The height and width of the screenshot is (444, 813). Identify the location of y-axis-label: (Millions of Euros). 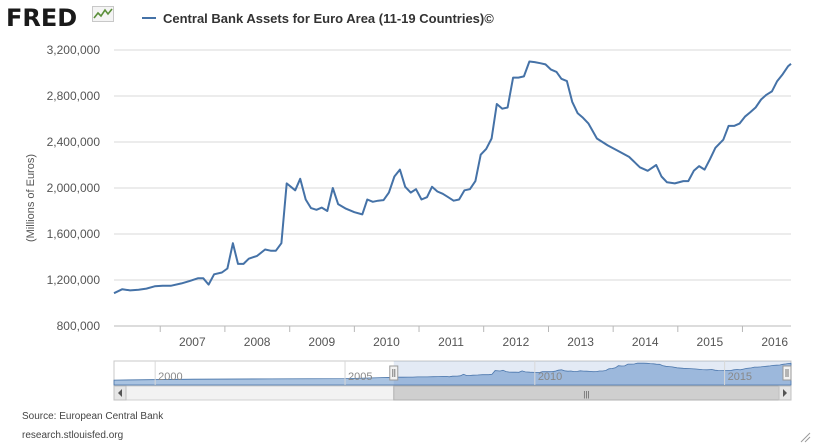
(31, 198).